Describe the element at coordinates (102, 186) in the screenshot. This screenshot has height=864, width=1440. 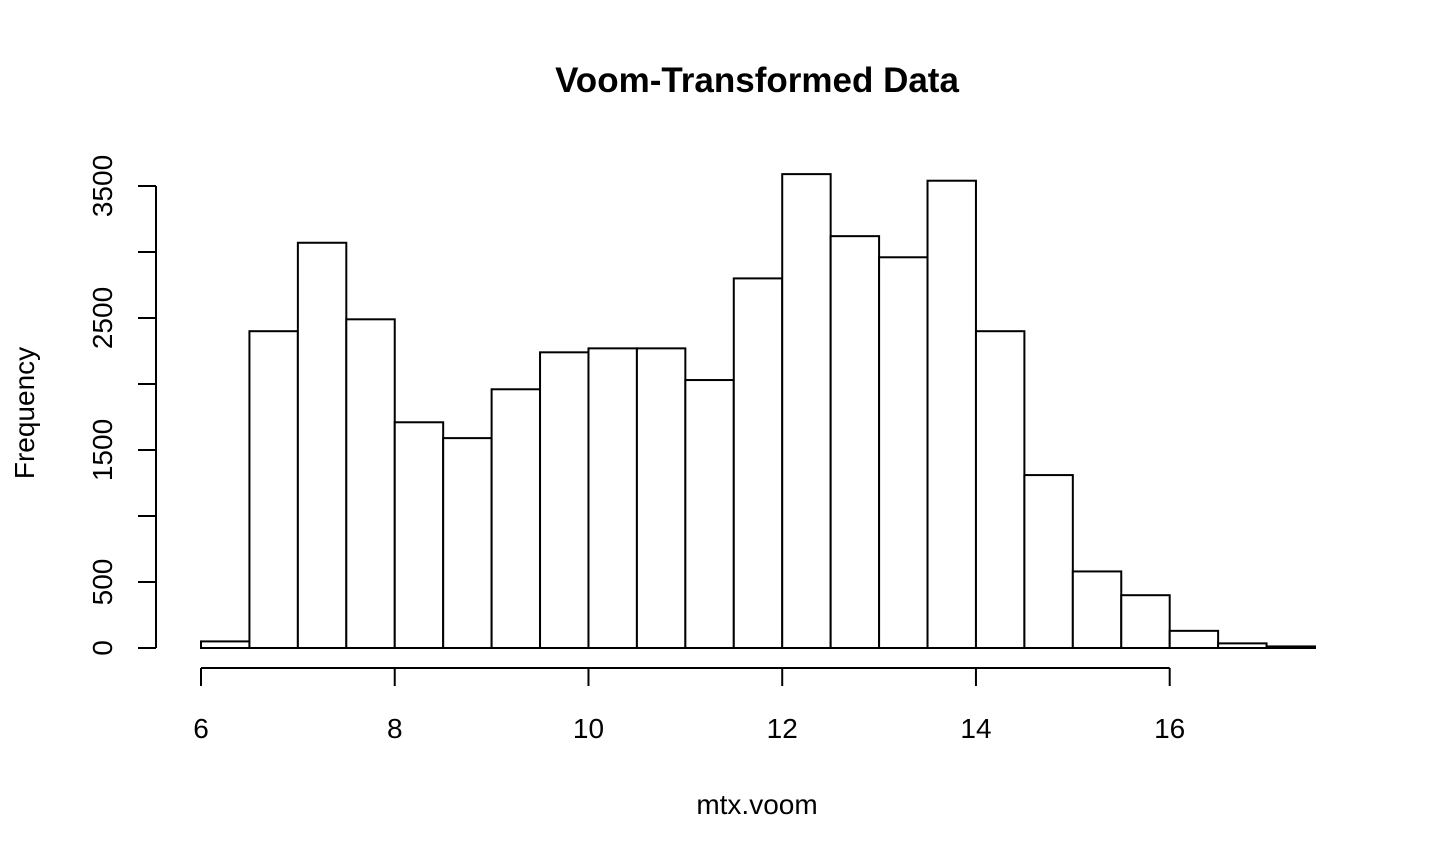
I see `y-tick-label: 3500` at that location.